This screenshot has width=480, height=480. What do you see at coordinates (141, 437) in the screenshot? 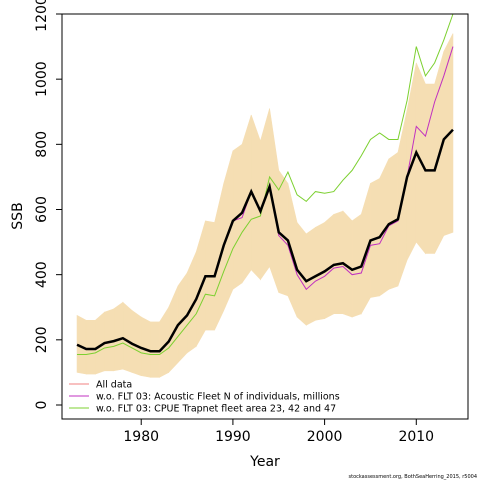
I see `x-tick-label: 1980` at bounding box center [141, 437].